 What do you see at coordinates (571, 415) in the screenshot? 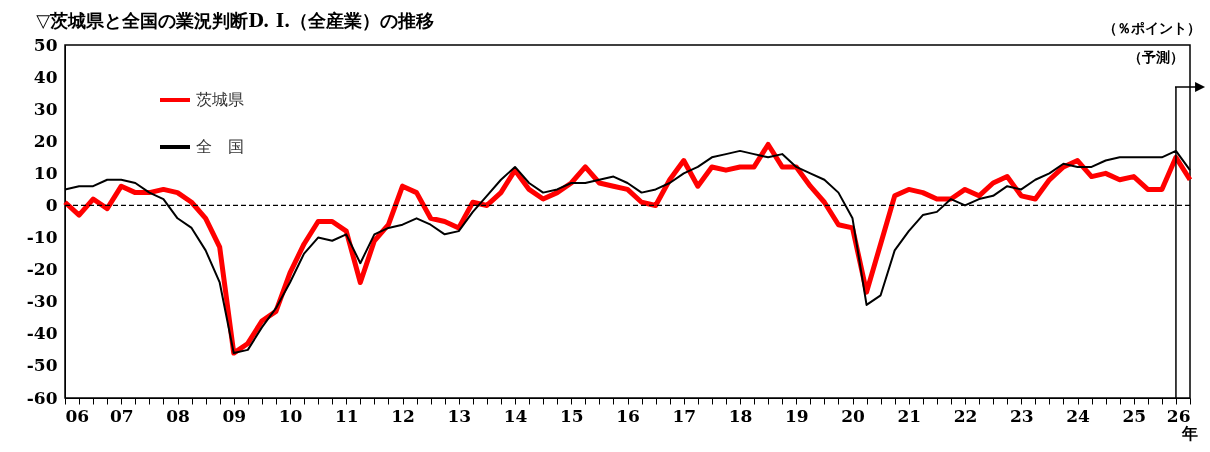
I see `x-tick-label: 15` at bounding box center [571, 415].